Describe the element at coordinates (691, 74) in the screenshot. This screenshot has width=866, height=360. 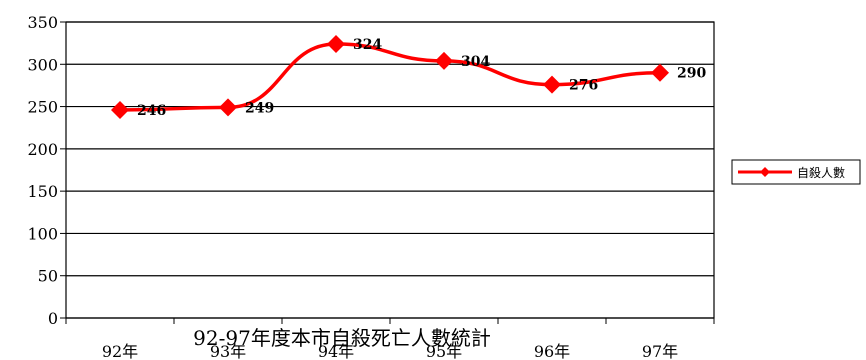
I see `data-label: 290` at that location.